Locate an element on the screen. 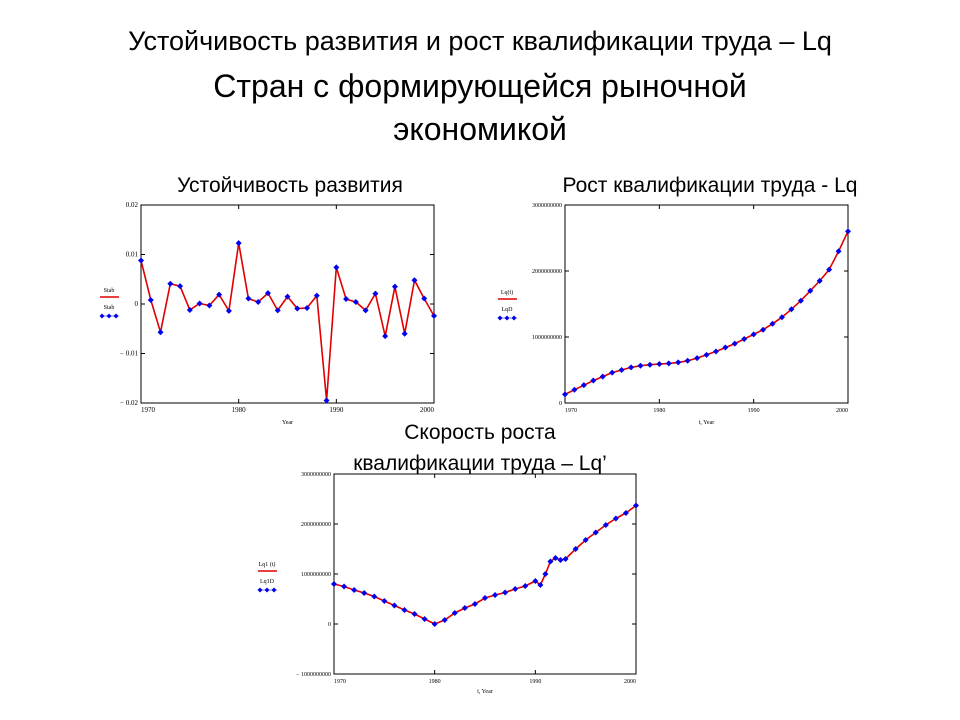  slide-title-line-2: Стран с формирующейся рыночной is located at coordinates (480, 86).